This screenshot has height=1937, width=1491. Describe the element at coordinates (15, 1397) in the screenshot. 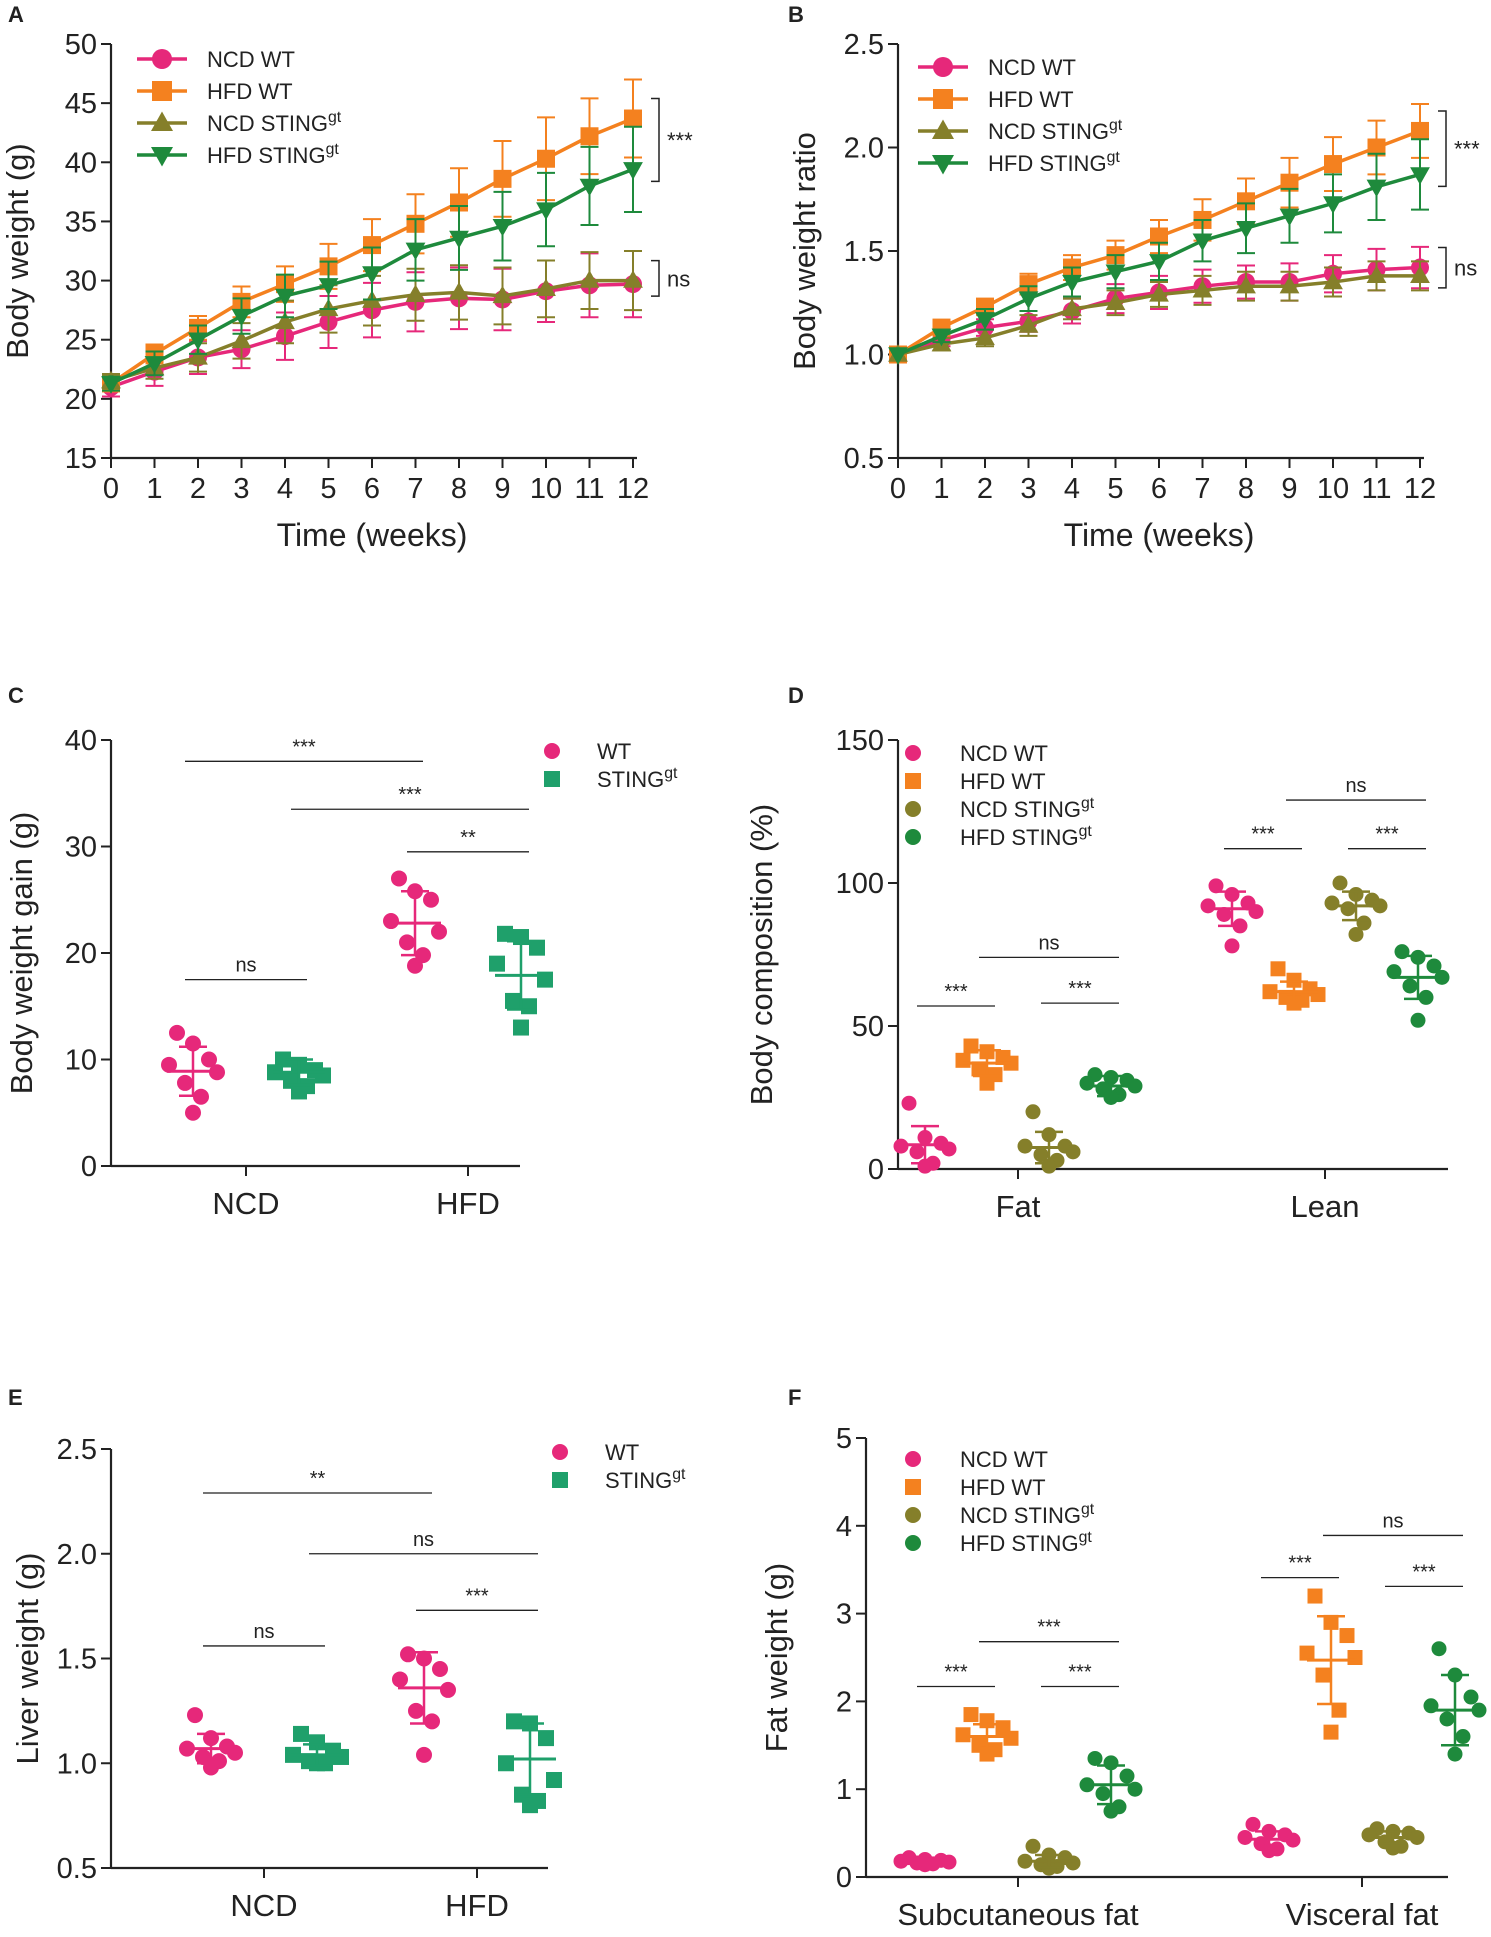

I see `panel-label: E` at that location.